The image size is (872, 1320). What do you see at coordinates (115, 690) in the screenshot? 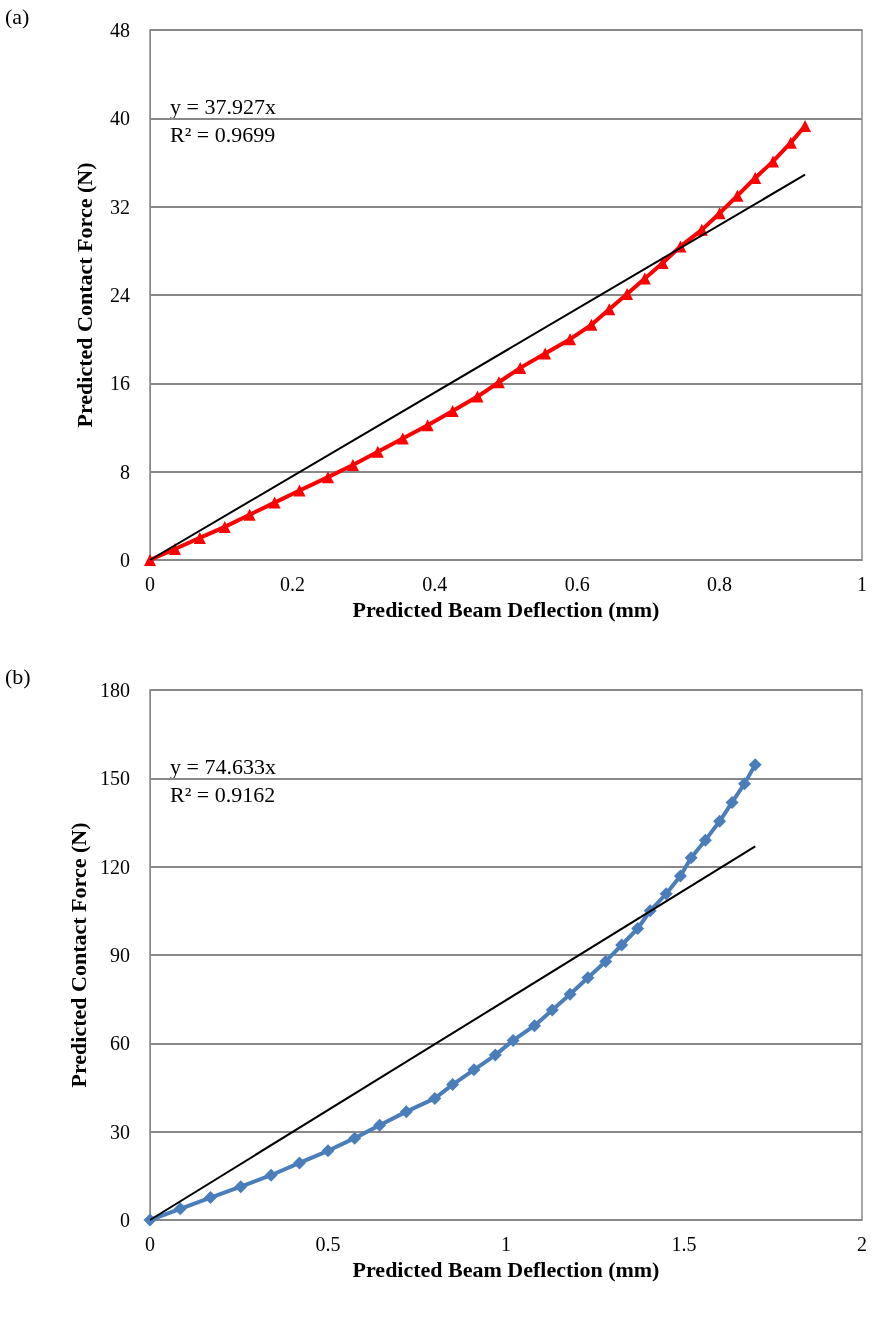
I see `y-tick-label: 180` at bounding box center [115, 690].